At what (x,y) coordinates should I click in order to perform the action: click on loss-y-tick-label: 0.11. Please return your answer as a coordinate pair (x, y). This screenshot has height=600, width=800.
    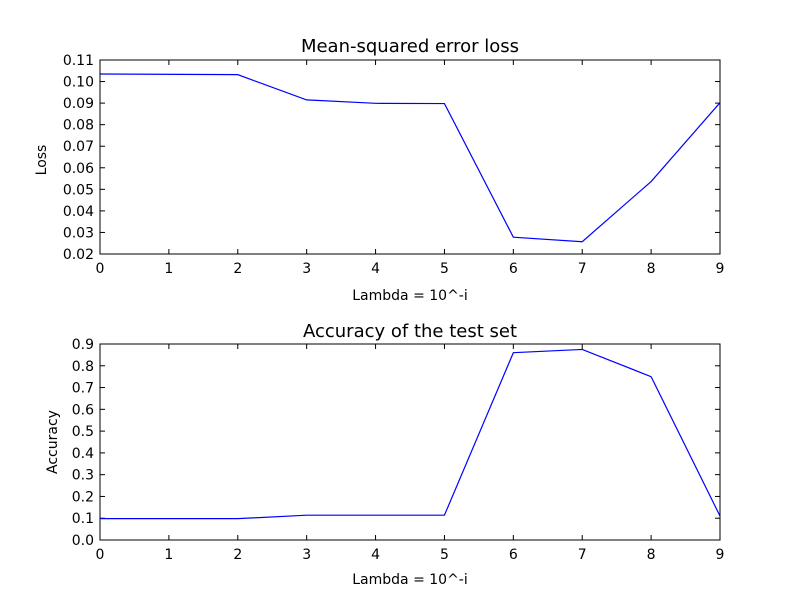
    Looking at the image, I should click on (78, 61).